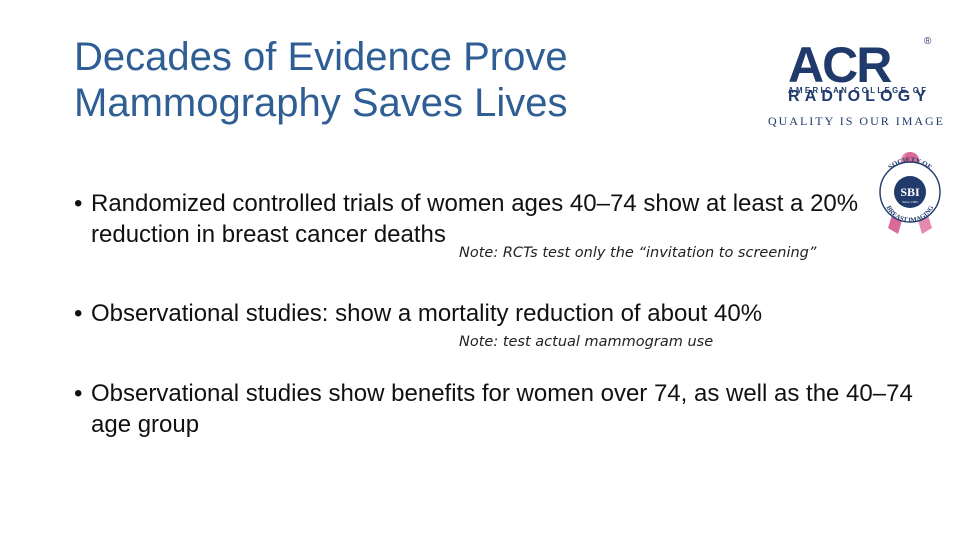 Image resolution: width=960 pixels, height=540 pixels. Describe the element at coordinates (321, 103) in the screenshot. I see `title-line-2: Mammography Saves Lives` at that location.